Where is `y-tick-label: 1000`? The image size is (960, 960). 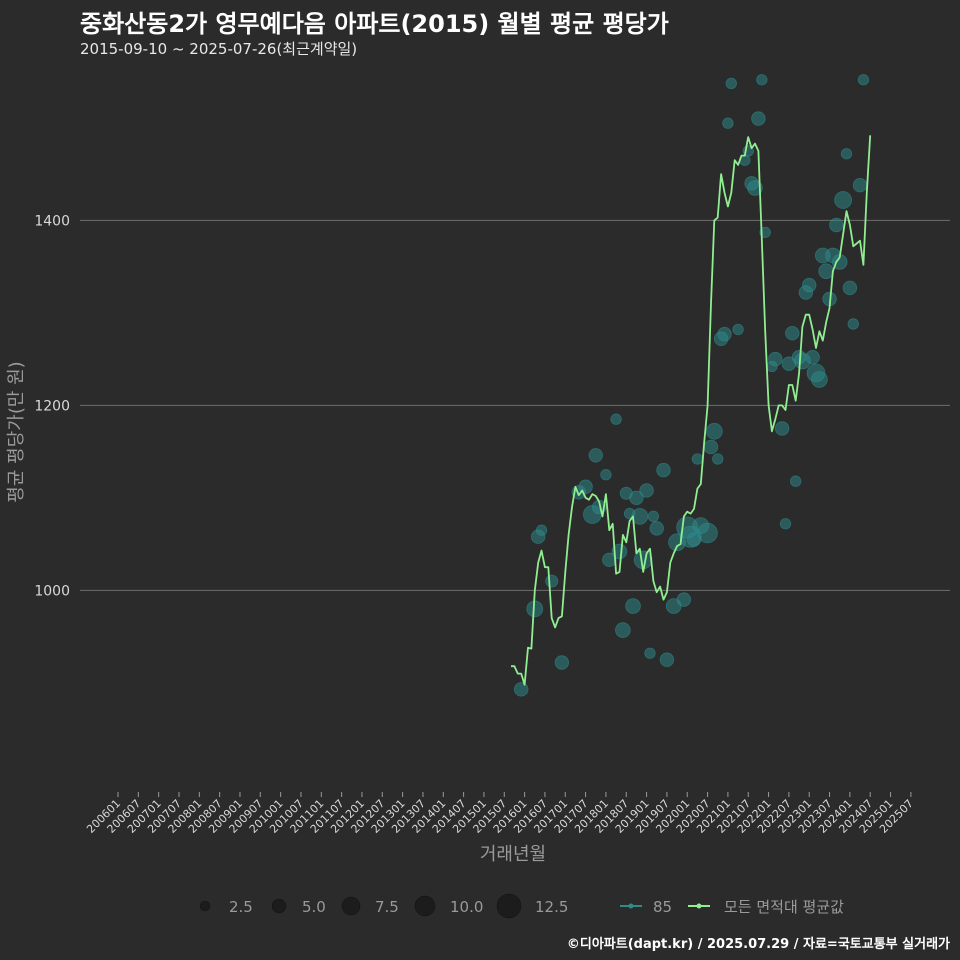 y-tick-label: 1000 is located at coordinates (52, 591).